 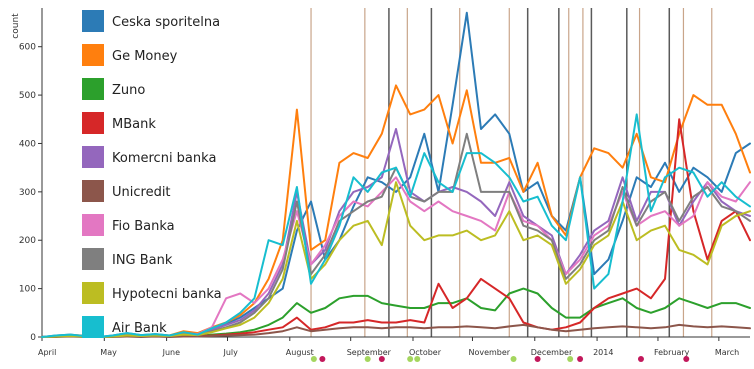 What do you see at coordinates (27, 144) in the screenshot?
I see `y-tick-label-400: 400` at bounding box center [27, 144].